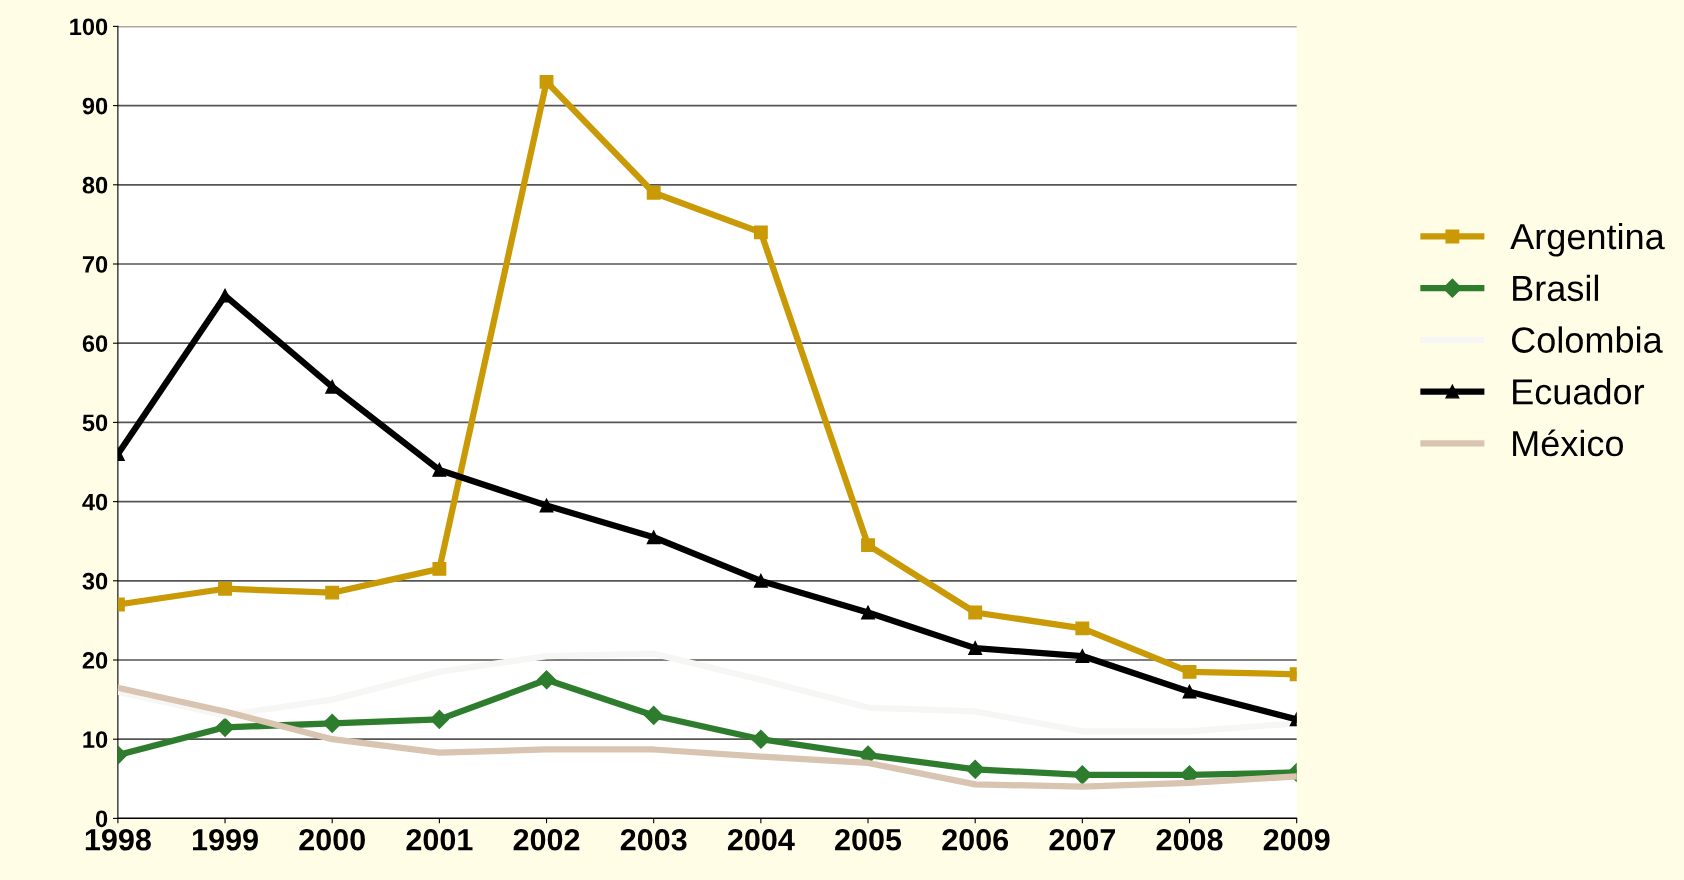 This screenshot has width=1684, height=880. I want to click on y-tick-label: 20, so click(95, 660).